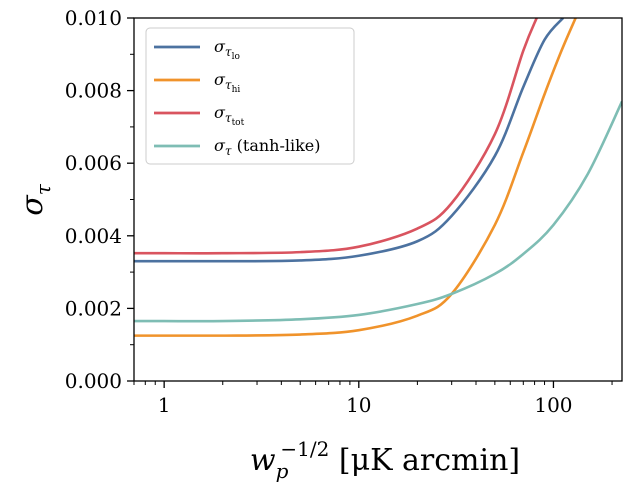 This screenshot has width=636, height=485. What do you see at coordinates (358, 405) in the screenshot?
I see `x-tick-label: 10` at bounding box center [358, 405].